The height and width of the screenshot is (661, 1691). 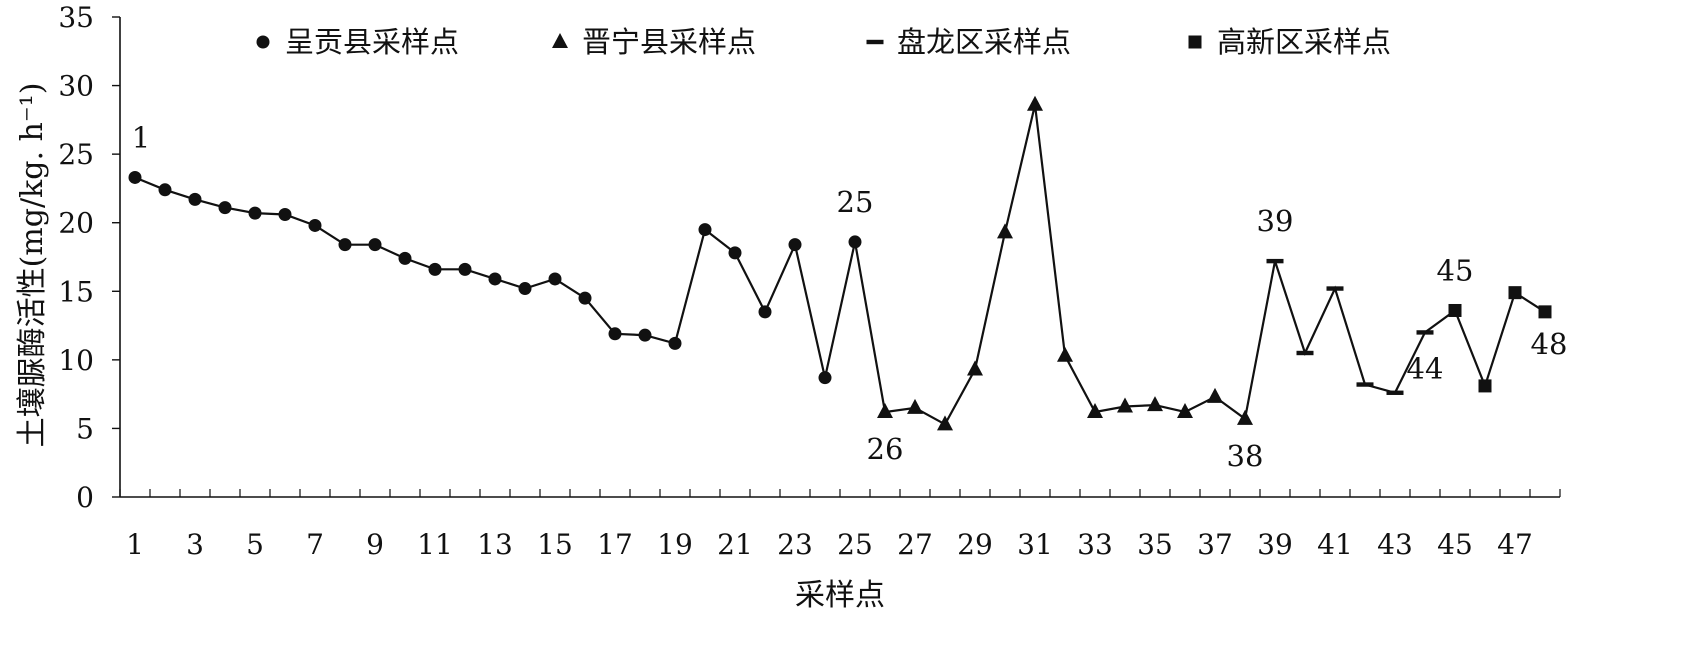 I want to click on legend-item: 呈贡县采样点, so click(x=357, y=42).